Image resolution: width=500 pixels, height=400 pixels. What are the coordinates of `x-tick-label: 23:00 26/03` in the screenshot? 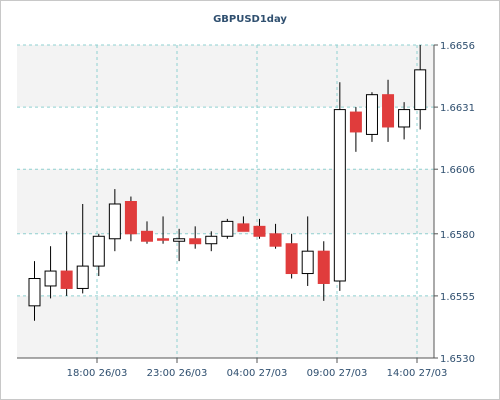 It's located at (177, 373).